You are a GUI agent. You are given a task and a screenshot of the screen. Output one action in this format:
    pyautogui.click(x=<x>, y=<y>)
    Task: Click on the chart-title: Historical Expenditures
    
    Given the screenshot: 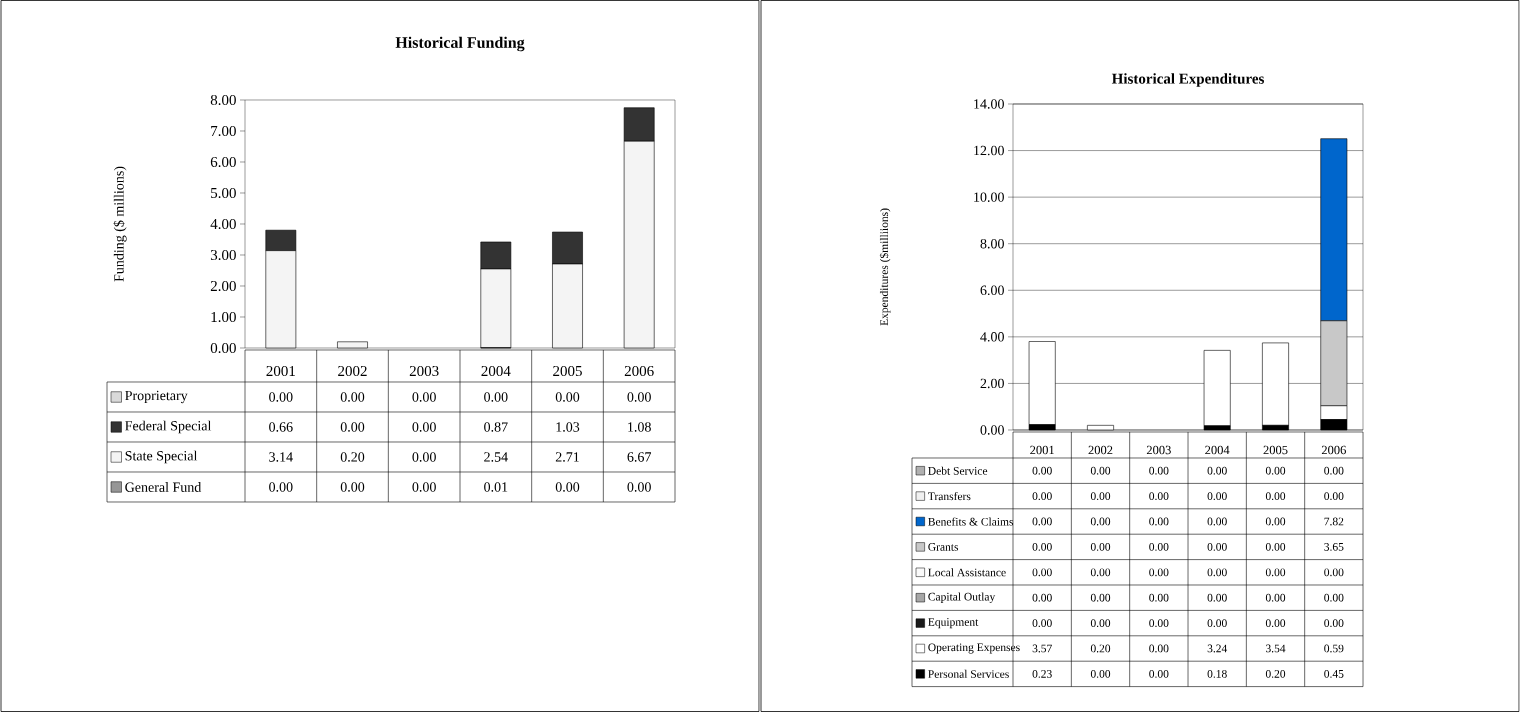 What is the action you would take?
    pyautogui.click(x=1187, y=80)
    